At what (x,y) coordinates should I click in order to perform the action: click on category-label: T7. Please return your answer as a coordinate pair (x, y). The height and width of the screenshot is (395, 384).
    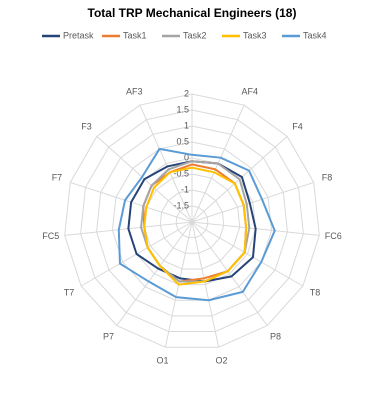
    Looking at the image, I should click on (69, 292).